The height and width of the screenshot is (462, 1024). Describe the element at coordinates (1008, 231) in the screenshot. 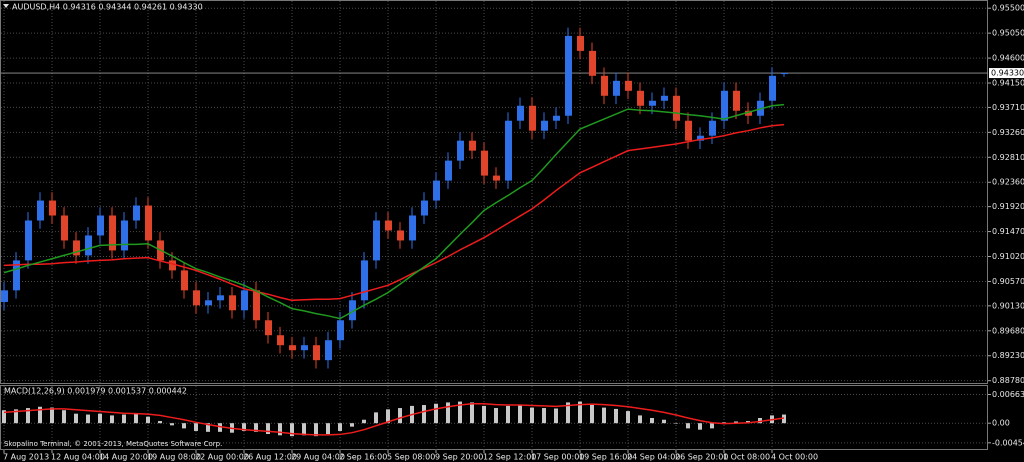

I see `y-tick-label: 0.91470` at that location.